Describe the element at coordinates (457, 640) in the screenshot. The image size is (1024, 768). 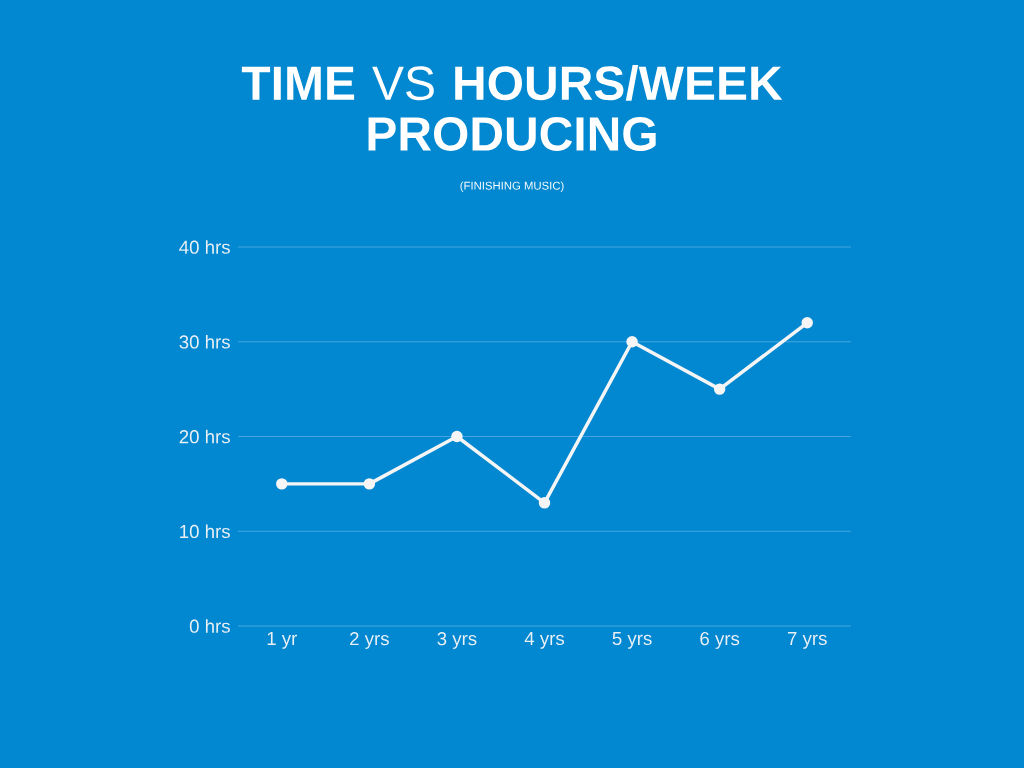
I see `x-tick-label: 3 yrs` at that location.